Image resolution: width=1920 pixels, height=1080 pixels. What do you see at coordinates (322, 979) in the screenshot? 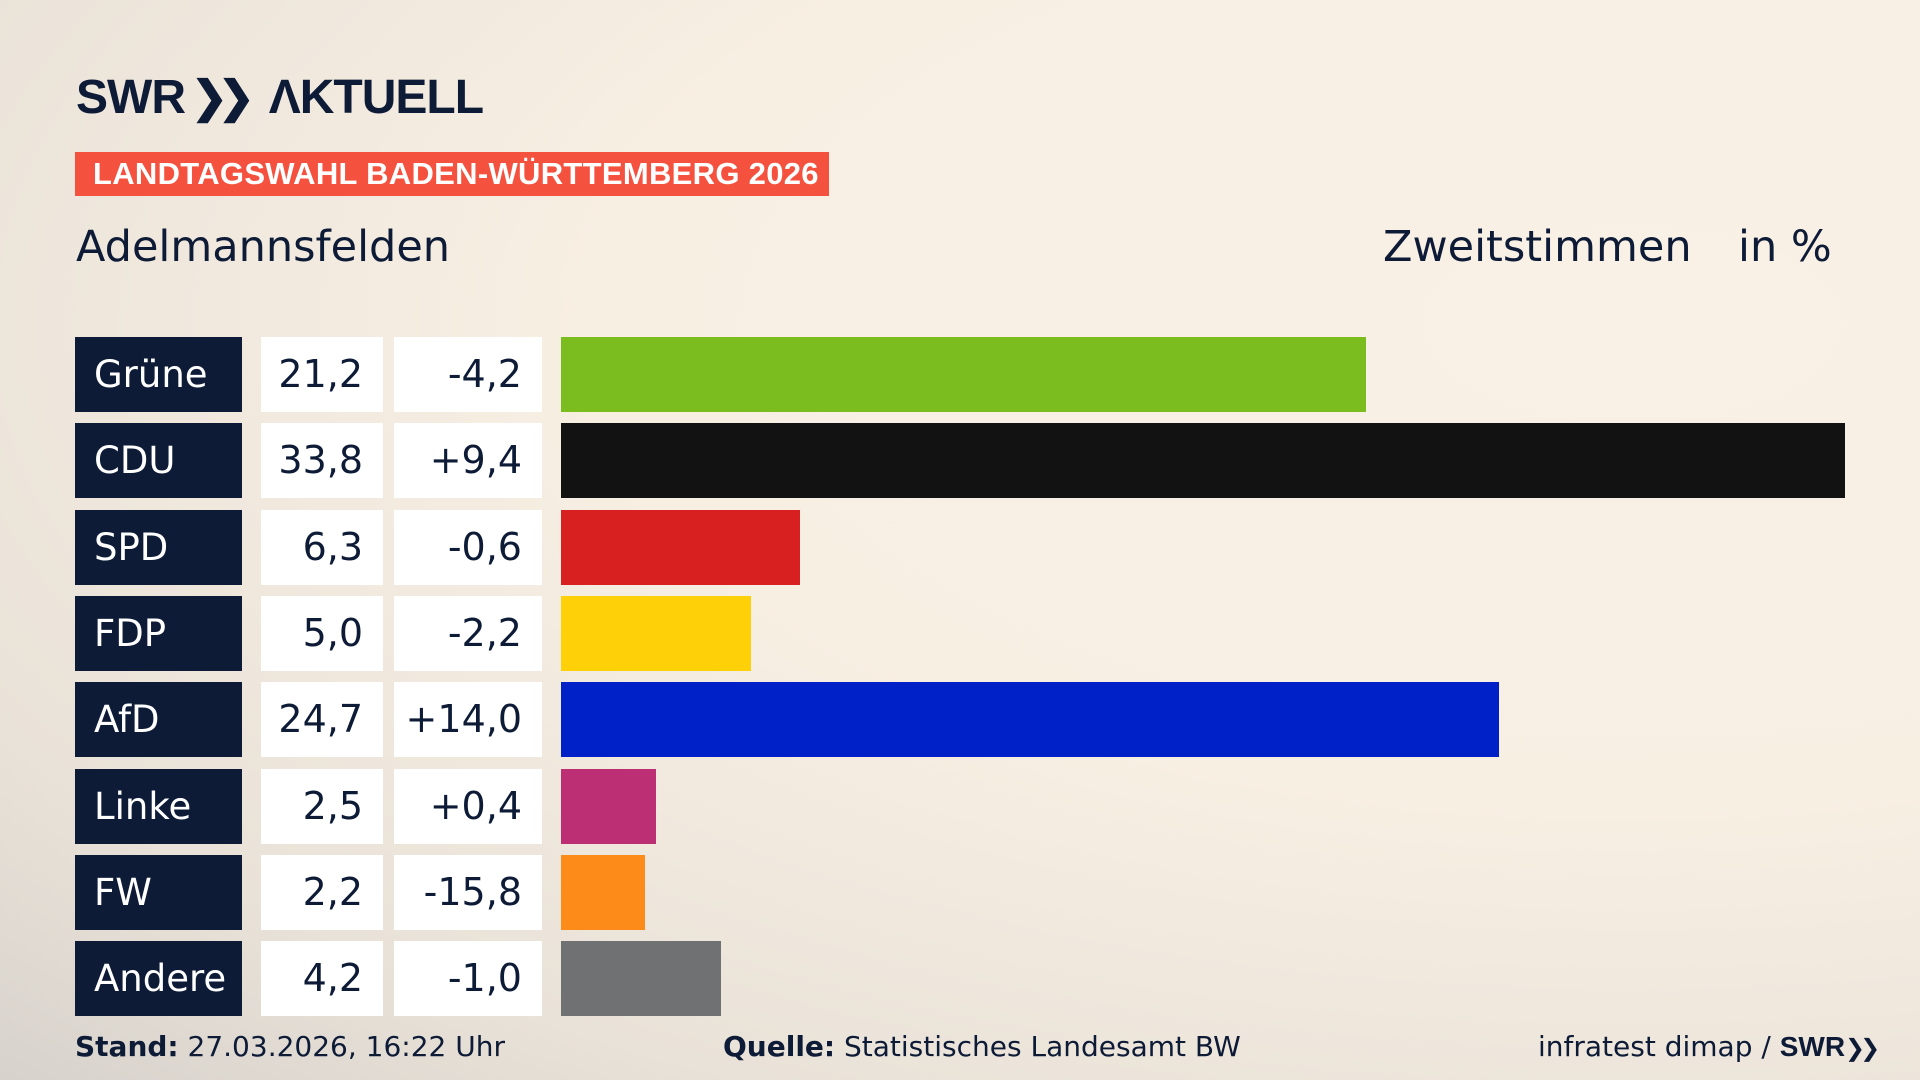
I see `vote-share: 4,2` at bounding box center [322, 979].